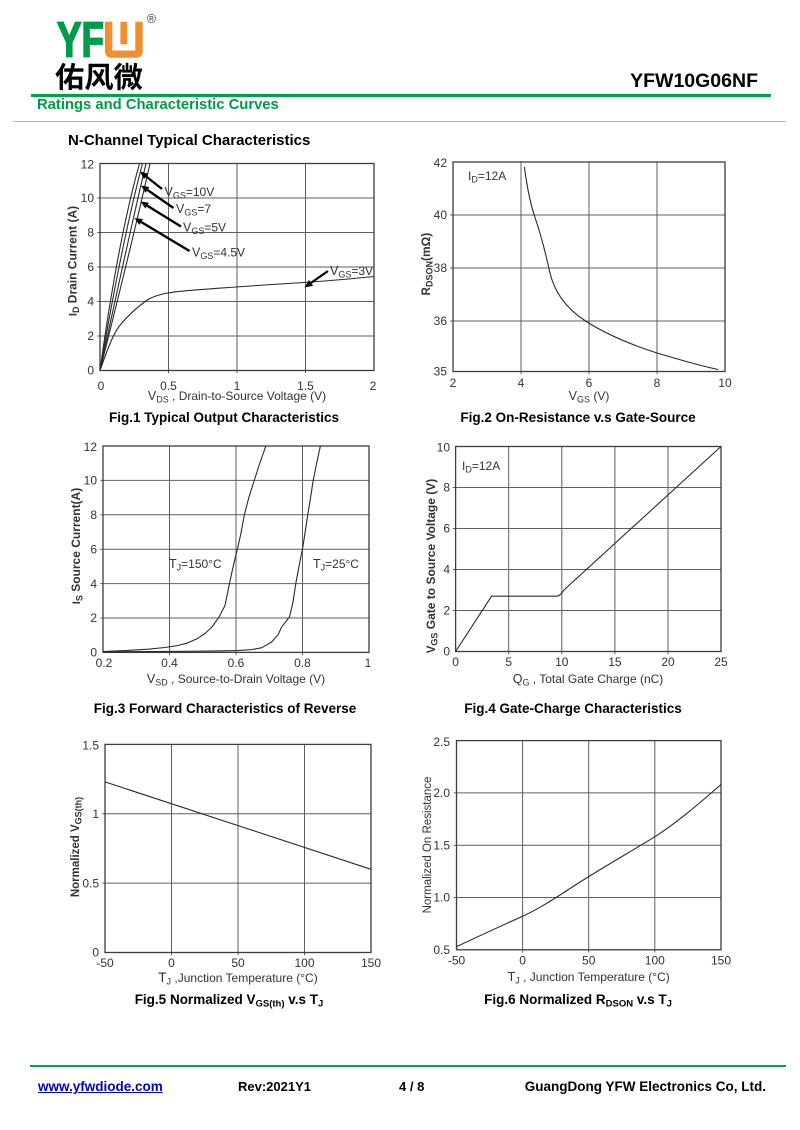  Describe the element at coordinates (236, 680) in the screenshot. I see `svg-text:VSD , Source-to-Drain Voltage: VSD , Source-to-Drain Voltage (V)` at that location.